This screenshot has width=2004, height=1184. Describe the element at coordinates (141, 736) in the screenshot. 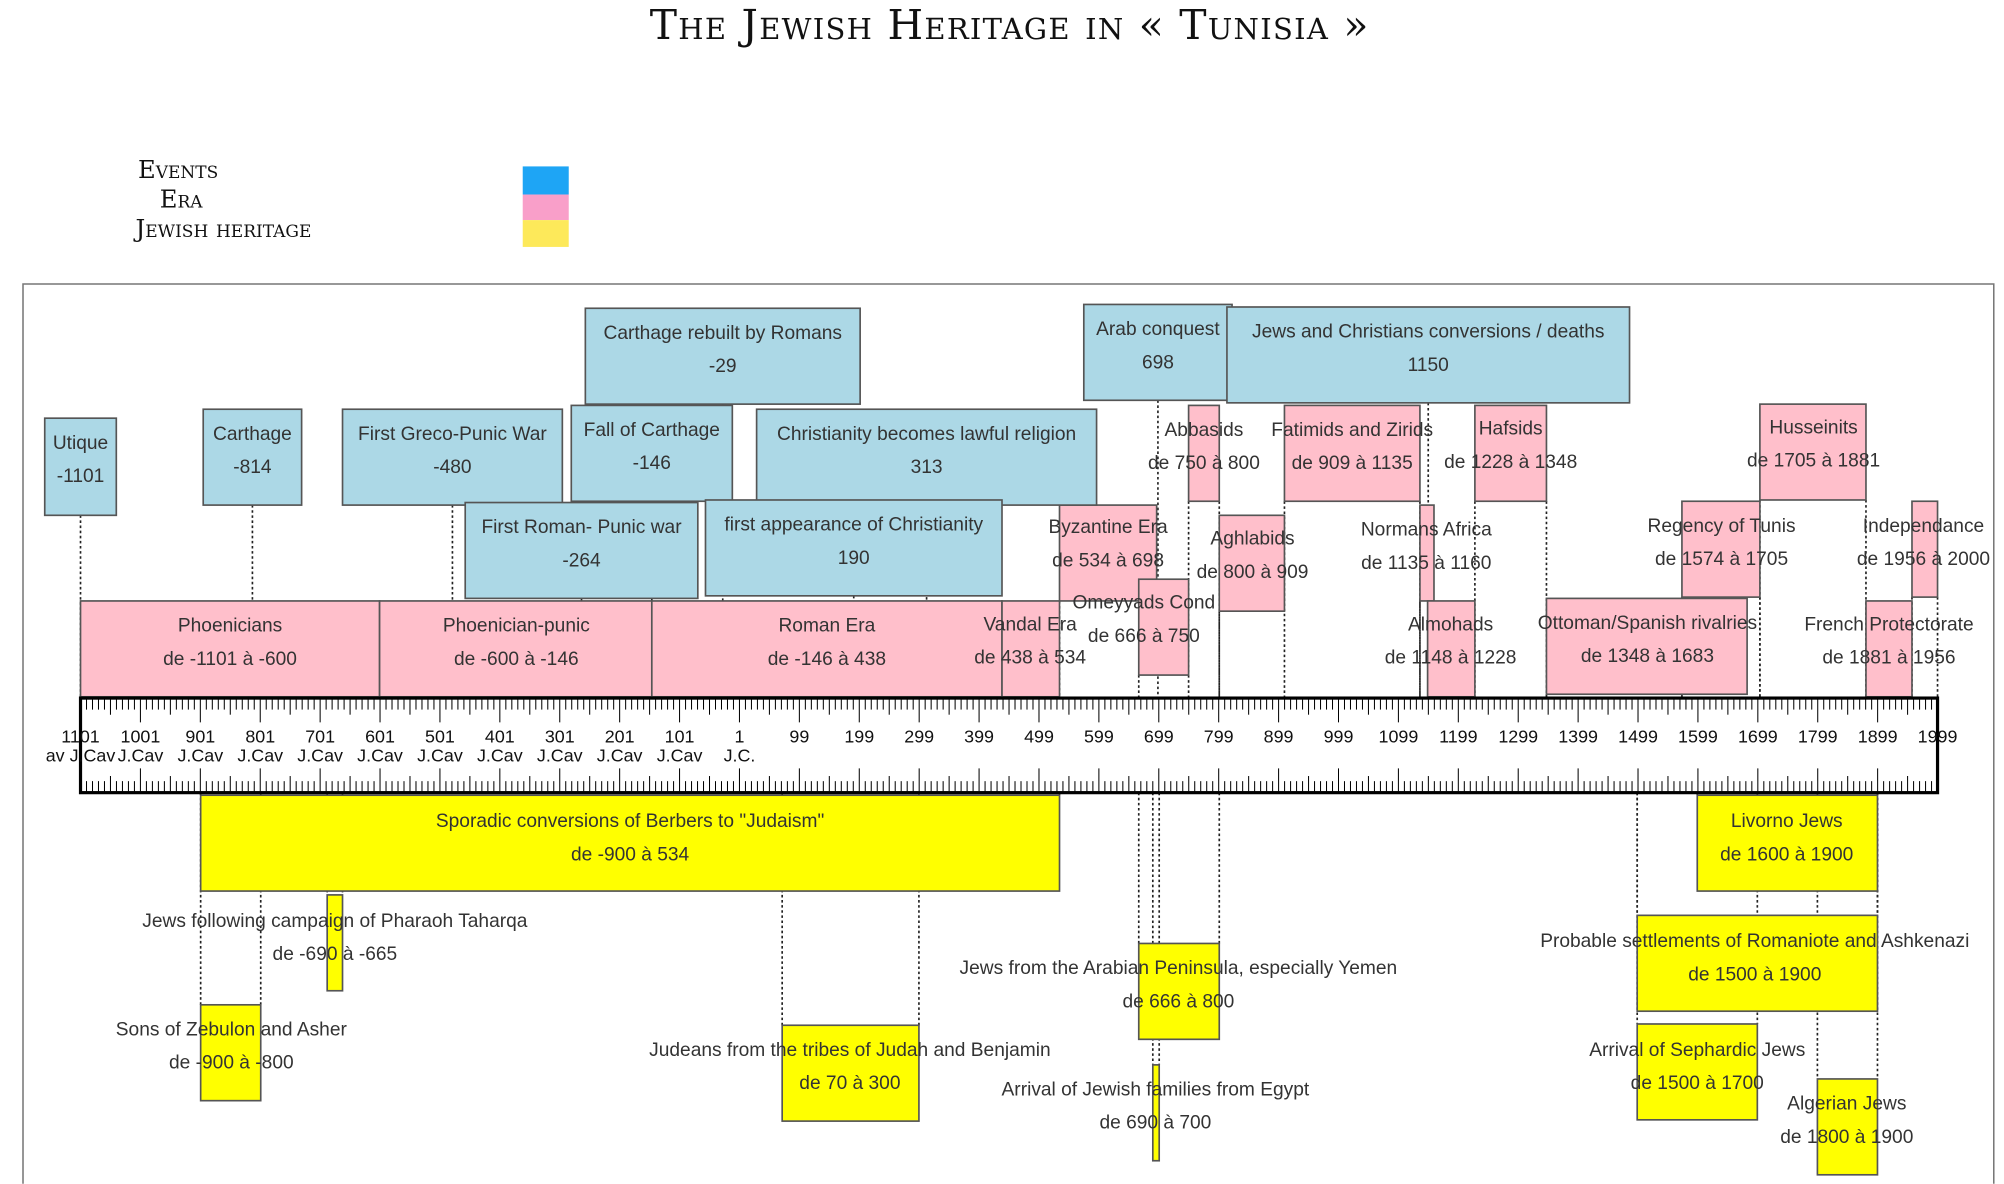

I see `axis-year: 1001` at that location.